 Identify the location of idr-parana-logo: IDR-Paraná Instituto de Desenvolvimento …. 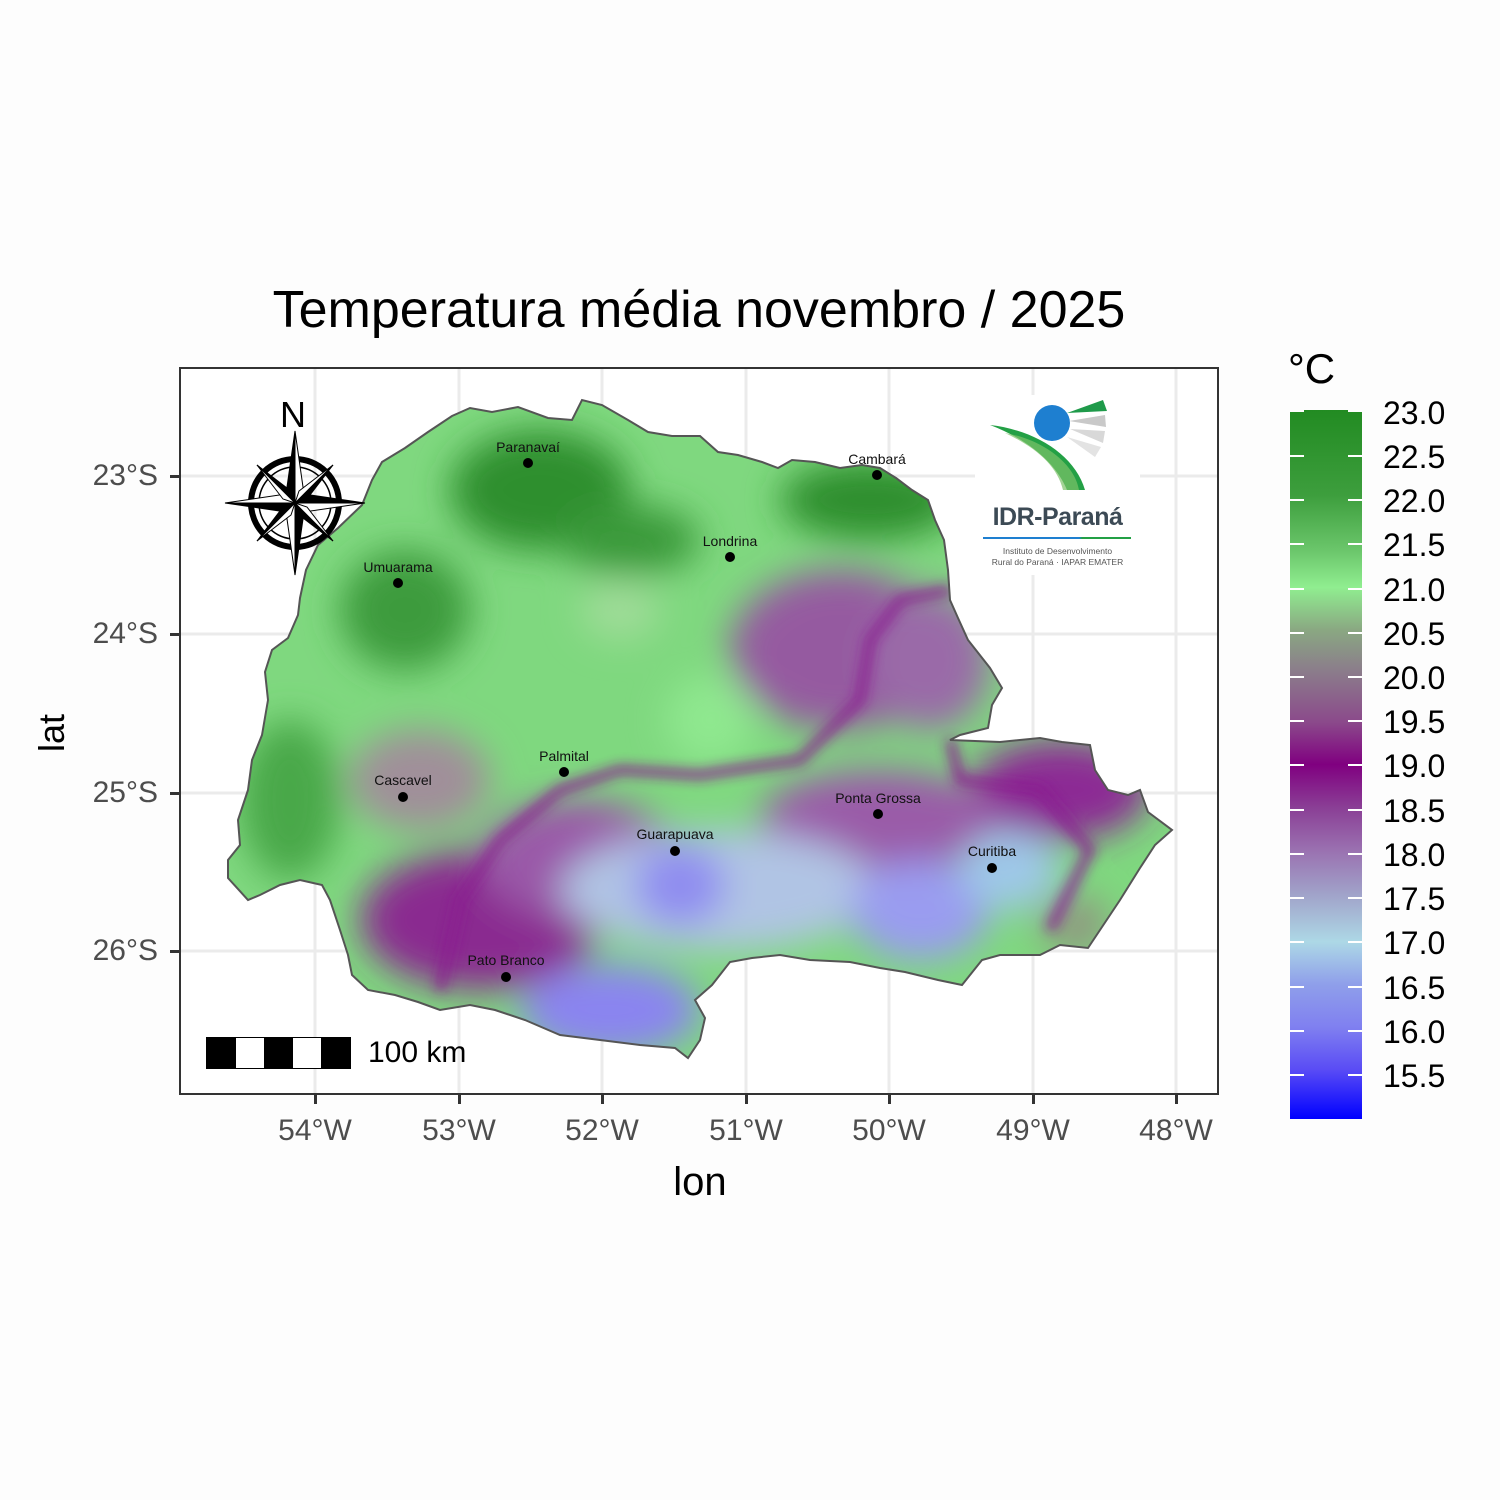
(1057, 485).